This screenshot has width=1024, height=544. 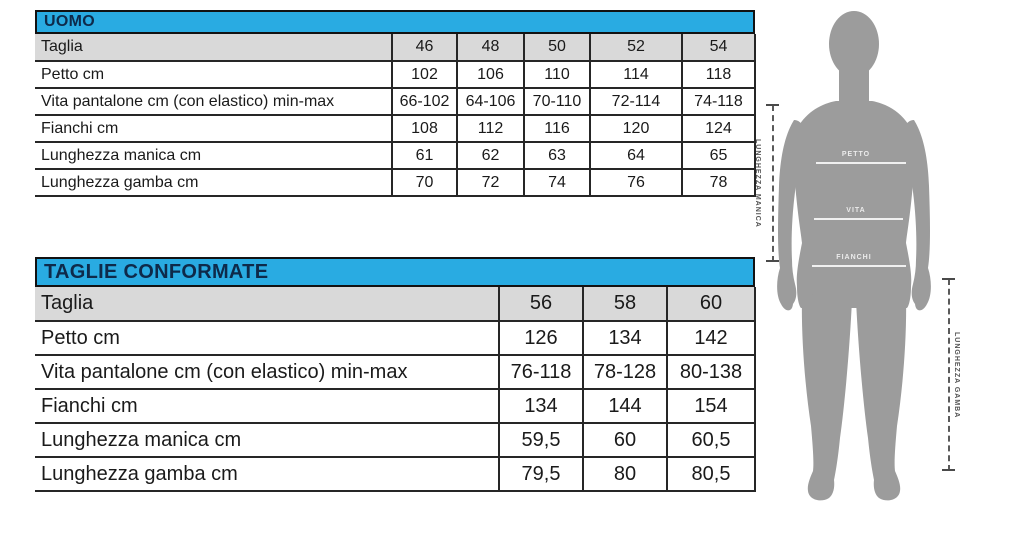 I want to click on size-cell: 64-106, so click(x=490, y=102).